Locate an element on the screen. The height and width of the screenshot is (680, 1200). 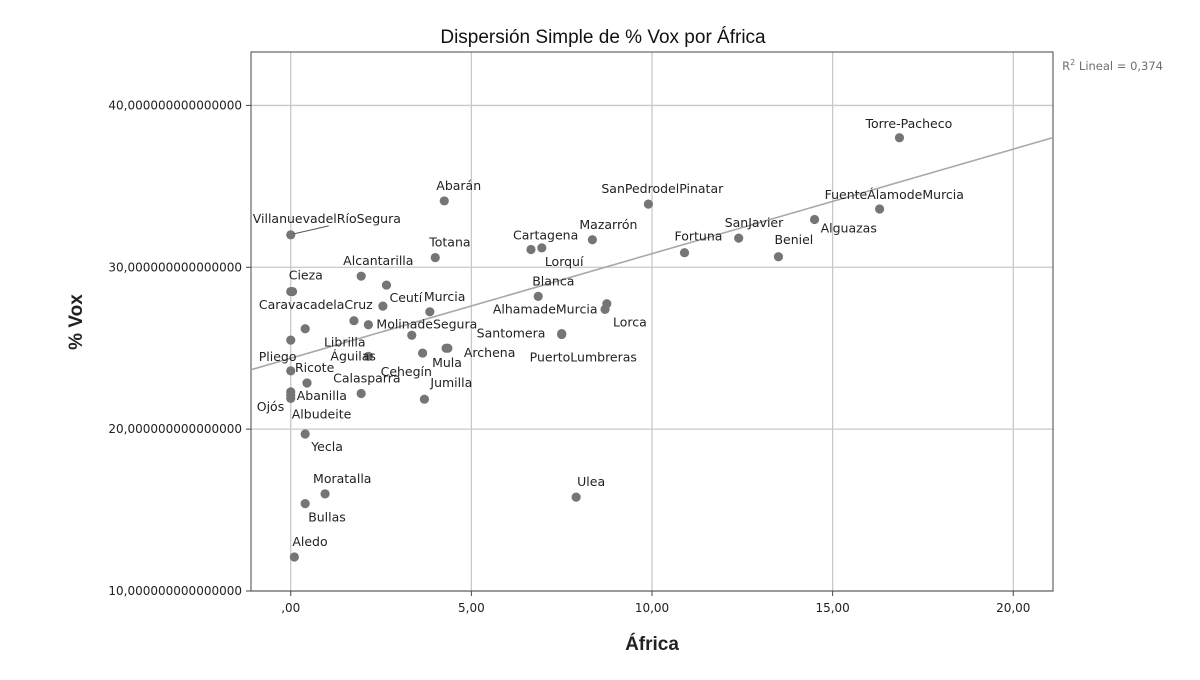
y-tick-label: 40,000000000000000 is located at coordinates (175, 105).